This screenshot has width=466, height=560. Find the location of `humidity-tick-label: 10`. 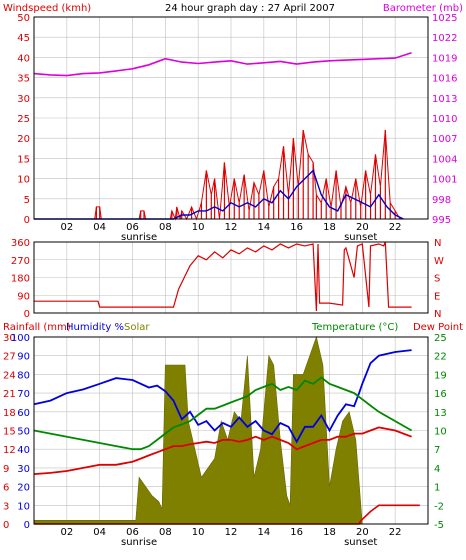

humidity-tick-label: 10 is located at coordinates (23, 506).